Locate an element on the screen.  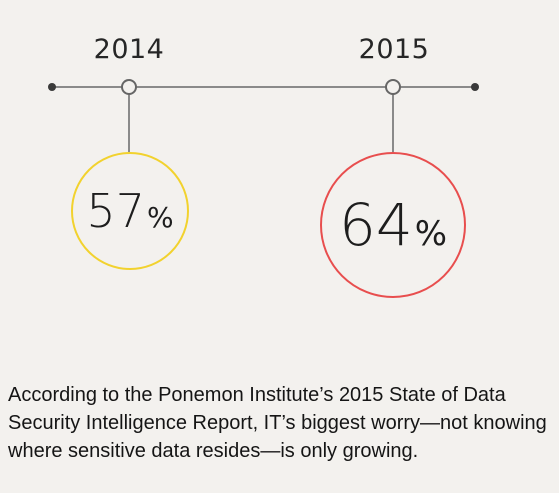
stat-unit-2014: % is located at coordinates (160, 217).